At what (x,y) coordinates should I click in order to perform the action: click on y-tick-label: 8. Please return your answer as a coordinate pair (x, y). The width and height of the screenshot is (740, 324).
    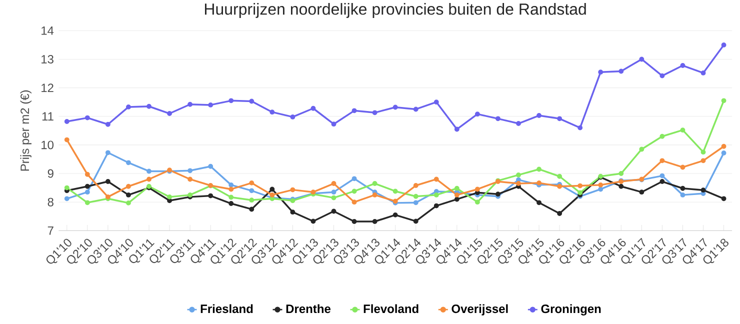
    Looking at the image, I should click on (51, 202).